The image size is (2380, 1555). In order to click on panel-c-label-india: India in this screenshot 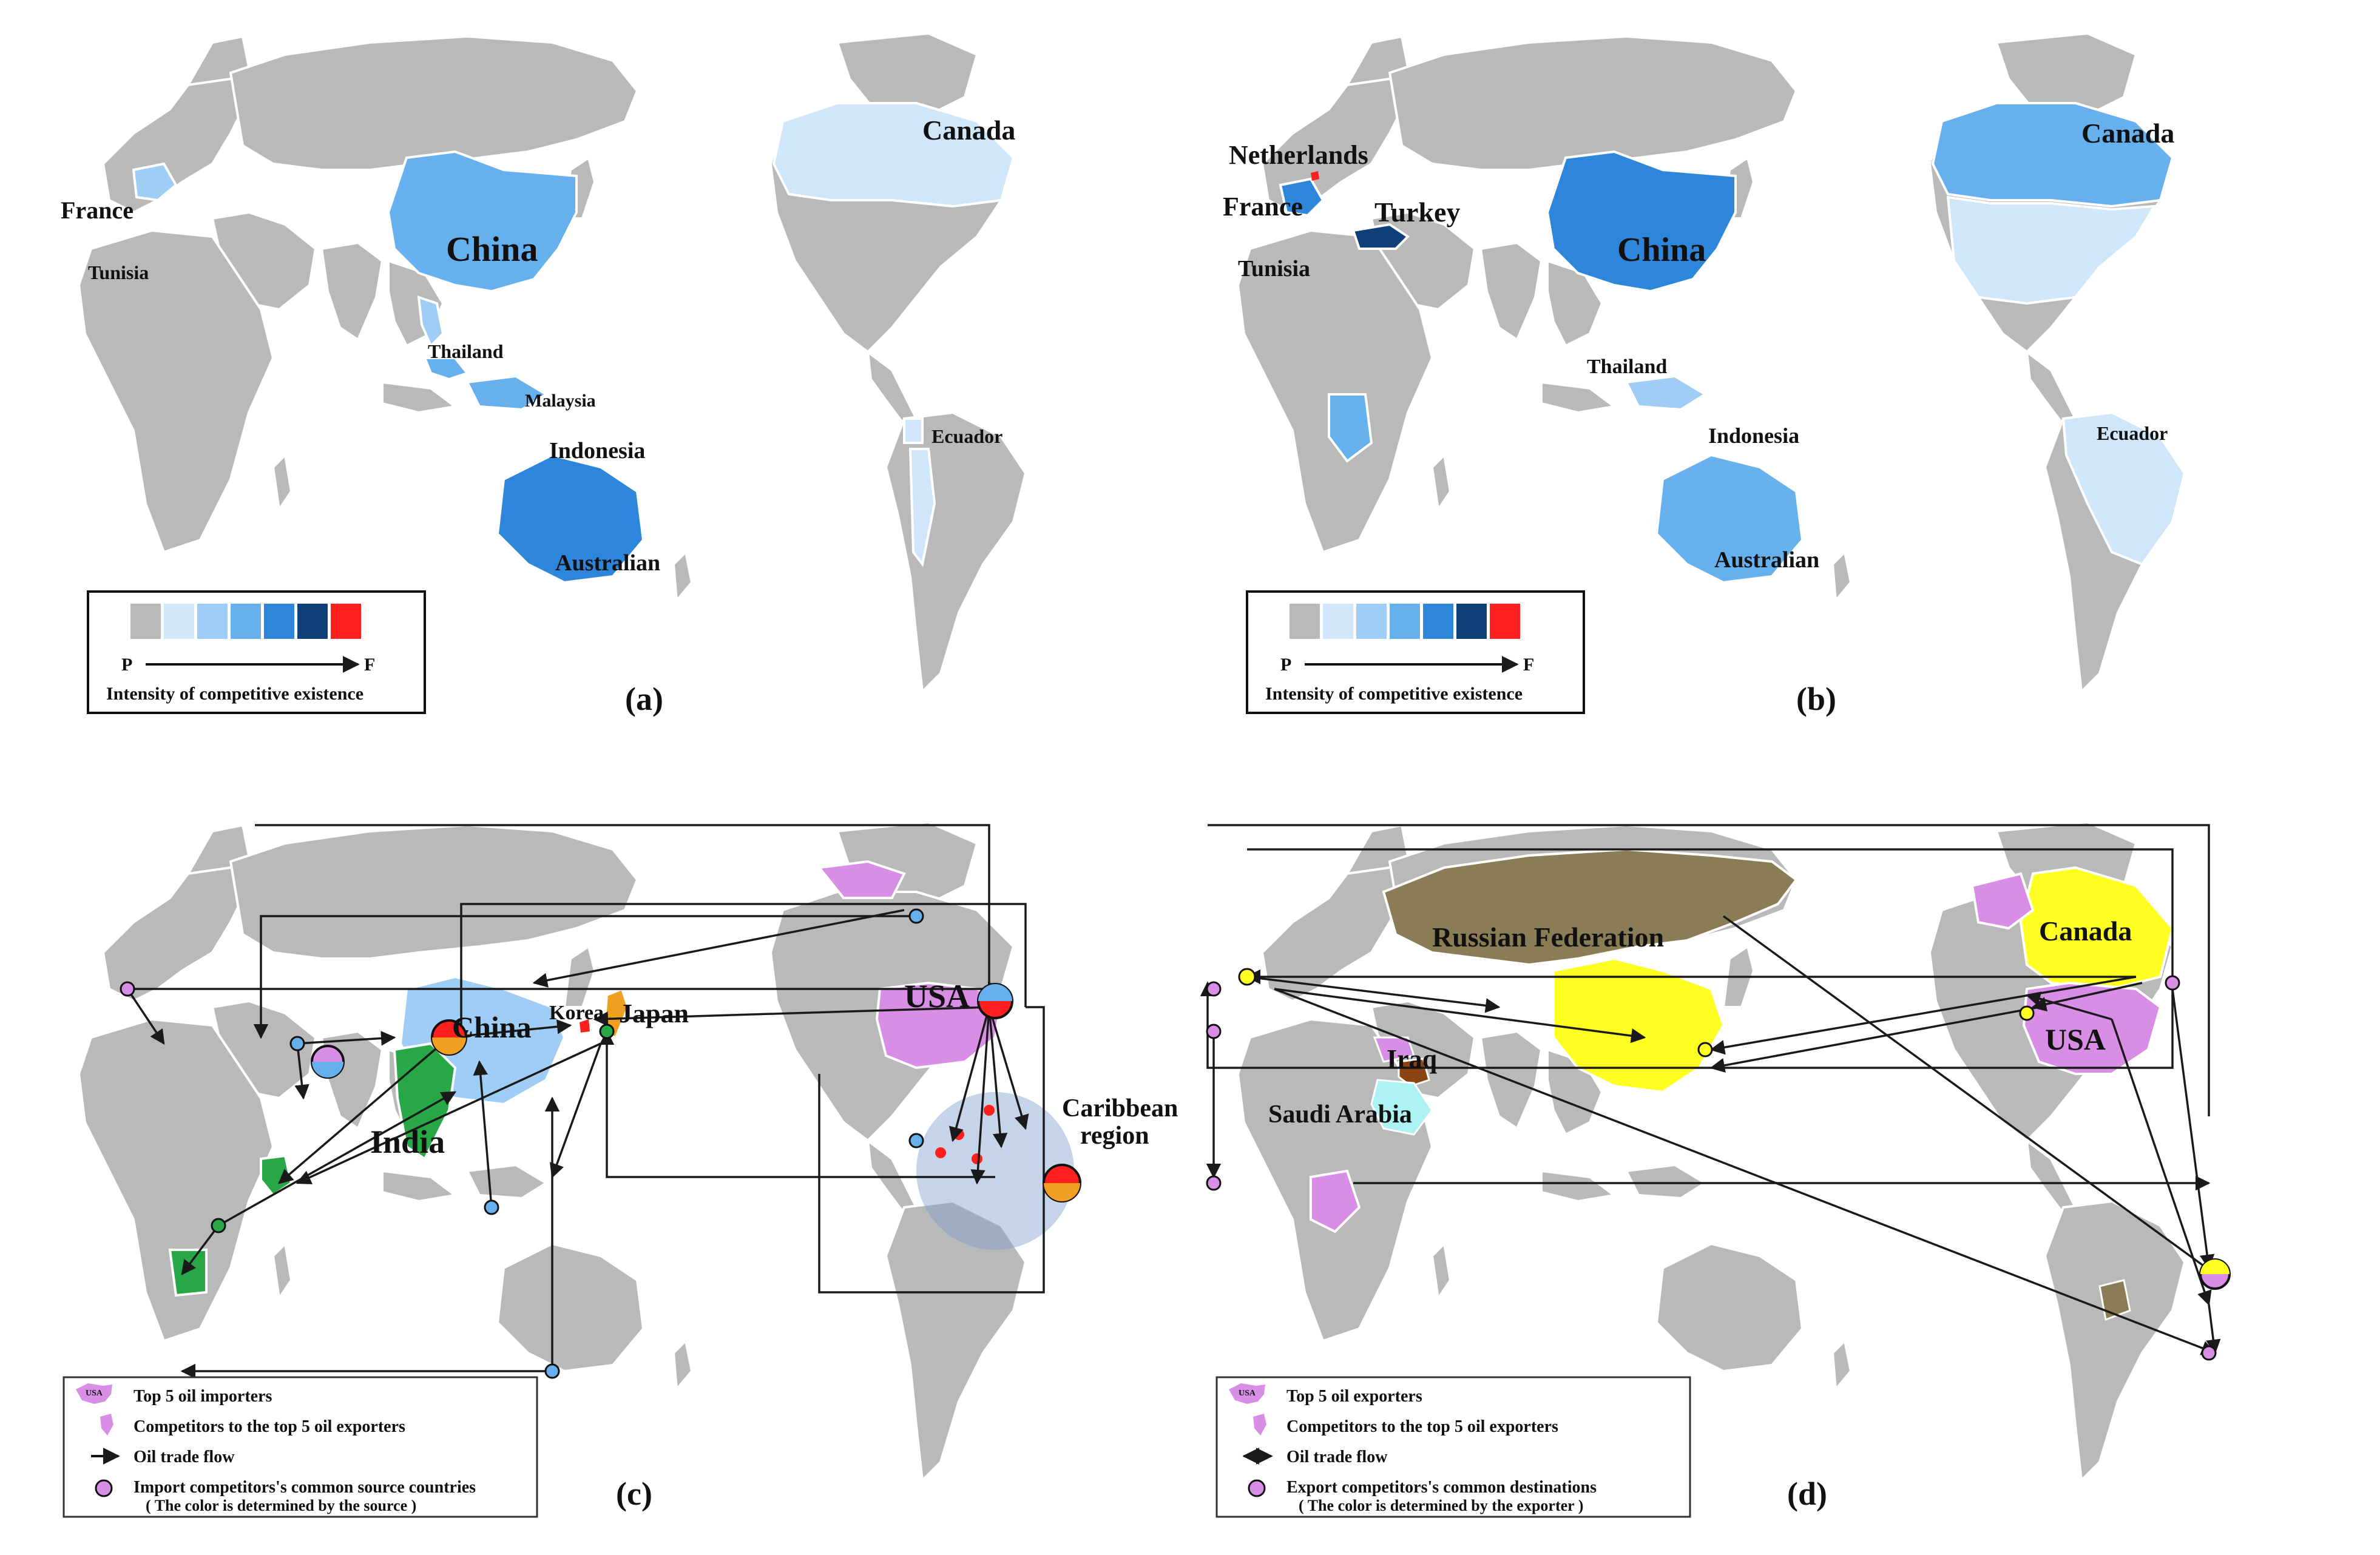, I will do `click(407, 1142)`.